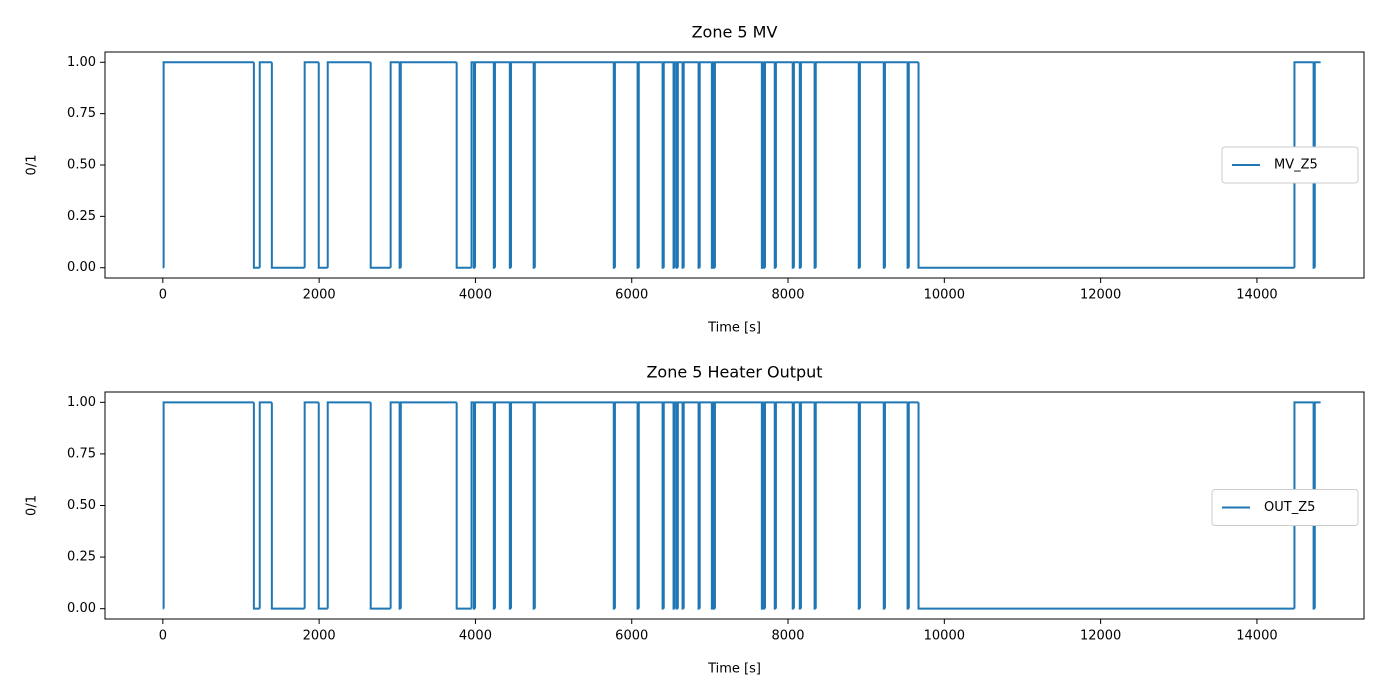  What do you see at coordinates (734, 328) in the screenshot?
I see `x-axis-label: Time [s]` at bounding box center [734, 328].